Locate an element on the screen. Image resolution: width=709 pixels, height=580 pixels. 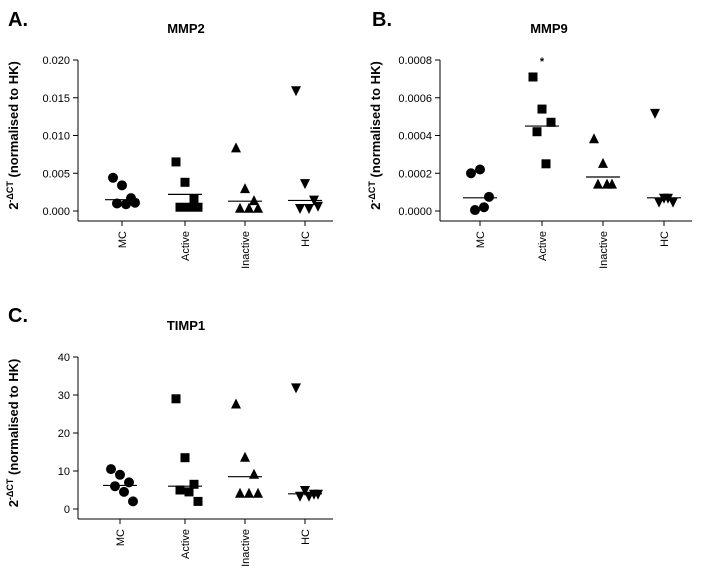
panel-label: C. is located at coordinates (18, 316).